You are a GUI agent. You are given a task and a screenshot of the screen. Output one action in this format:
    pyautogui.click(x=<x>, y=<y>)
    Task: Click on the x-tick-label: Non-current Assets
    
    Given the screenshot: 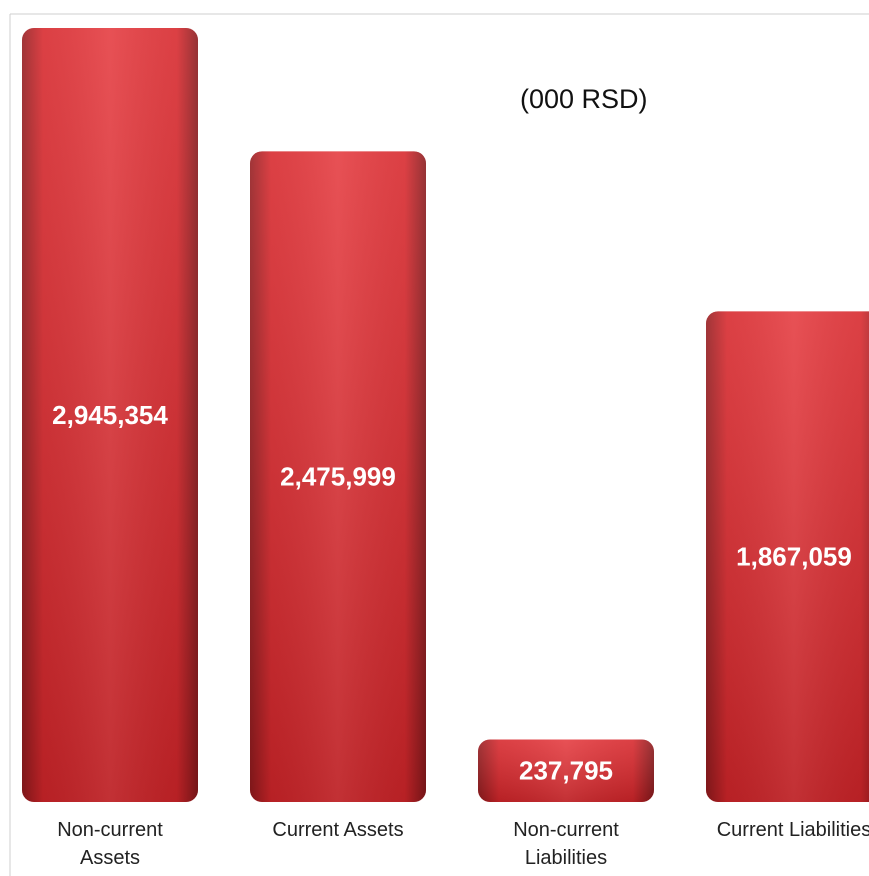 What is the action you would take?
    pyautogui.click(x=110, y=844)
    